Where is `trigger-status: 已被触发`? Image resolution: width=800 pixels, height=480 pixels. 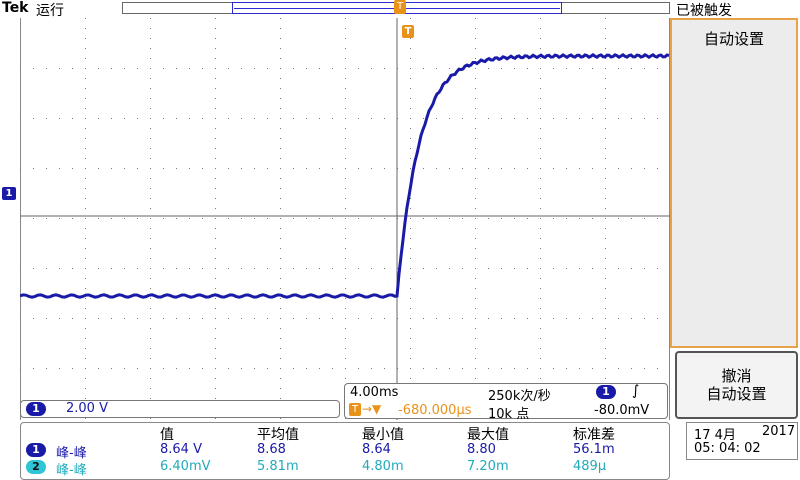
trigger-status: 已被触发 is located at coordinates (704, 11).